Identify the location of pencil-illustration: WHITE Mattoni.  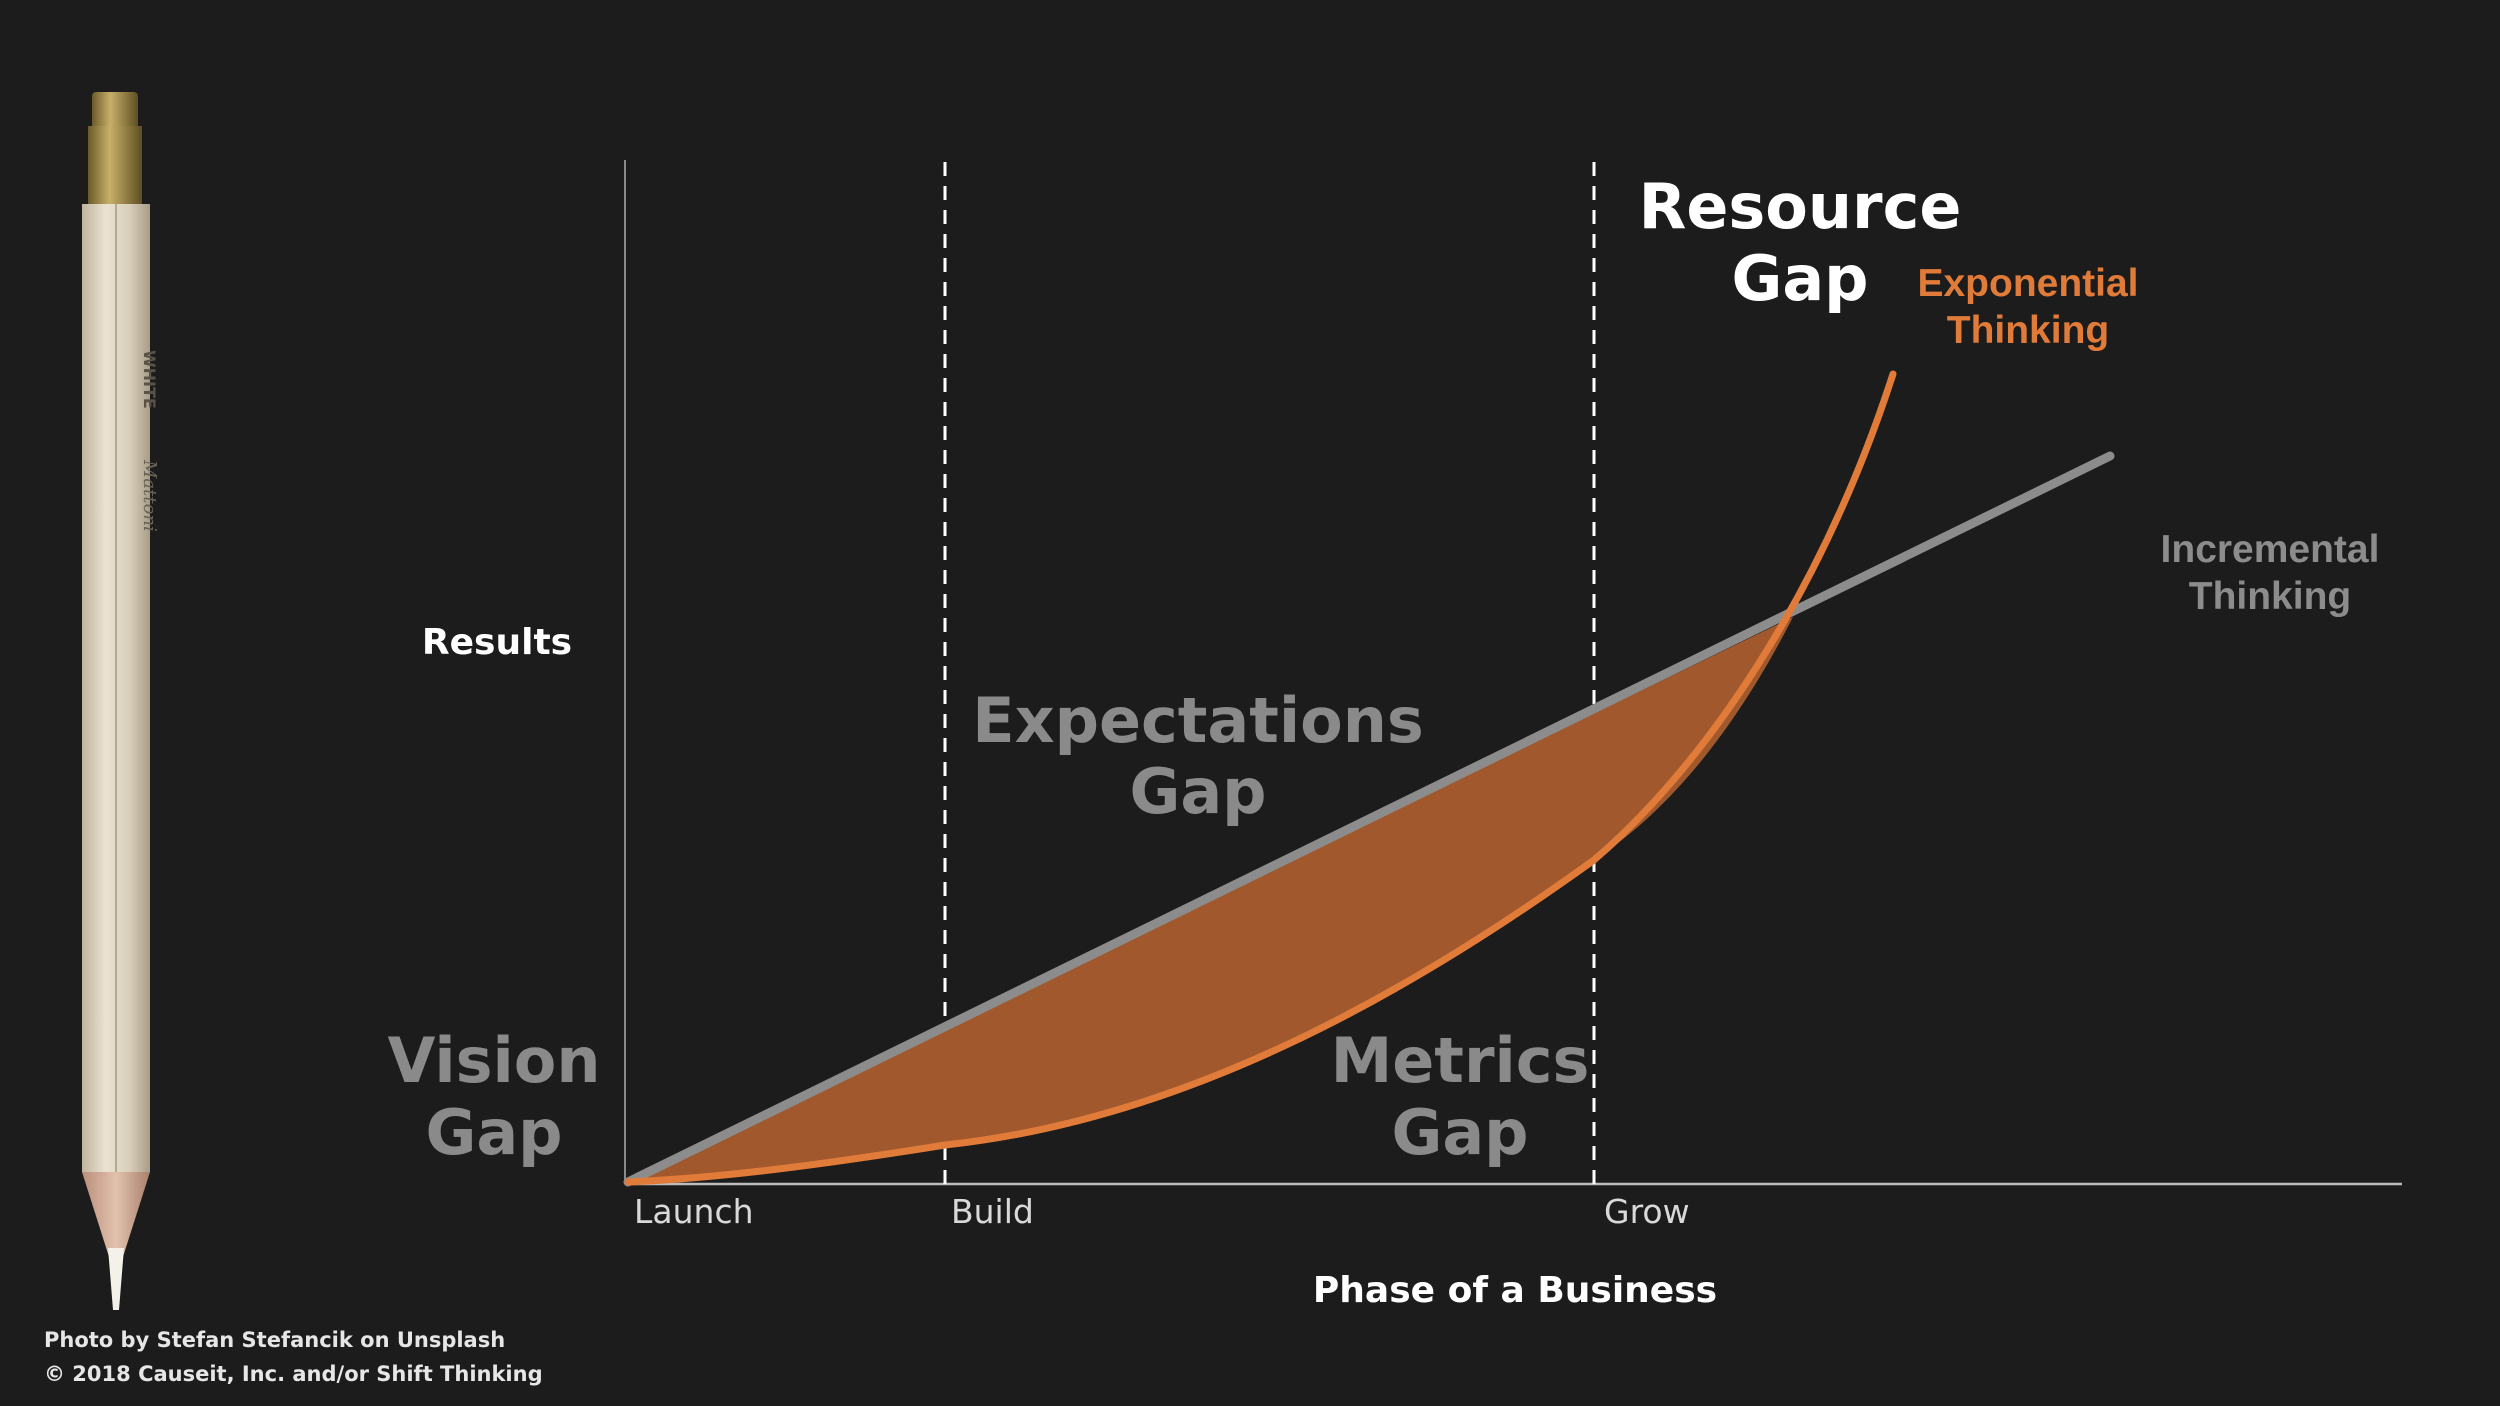
(121, 701).